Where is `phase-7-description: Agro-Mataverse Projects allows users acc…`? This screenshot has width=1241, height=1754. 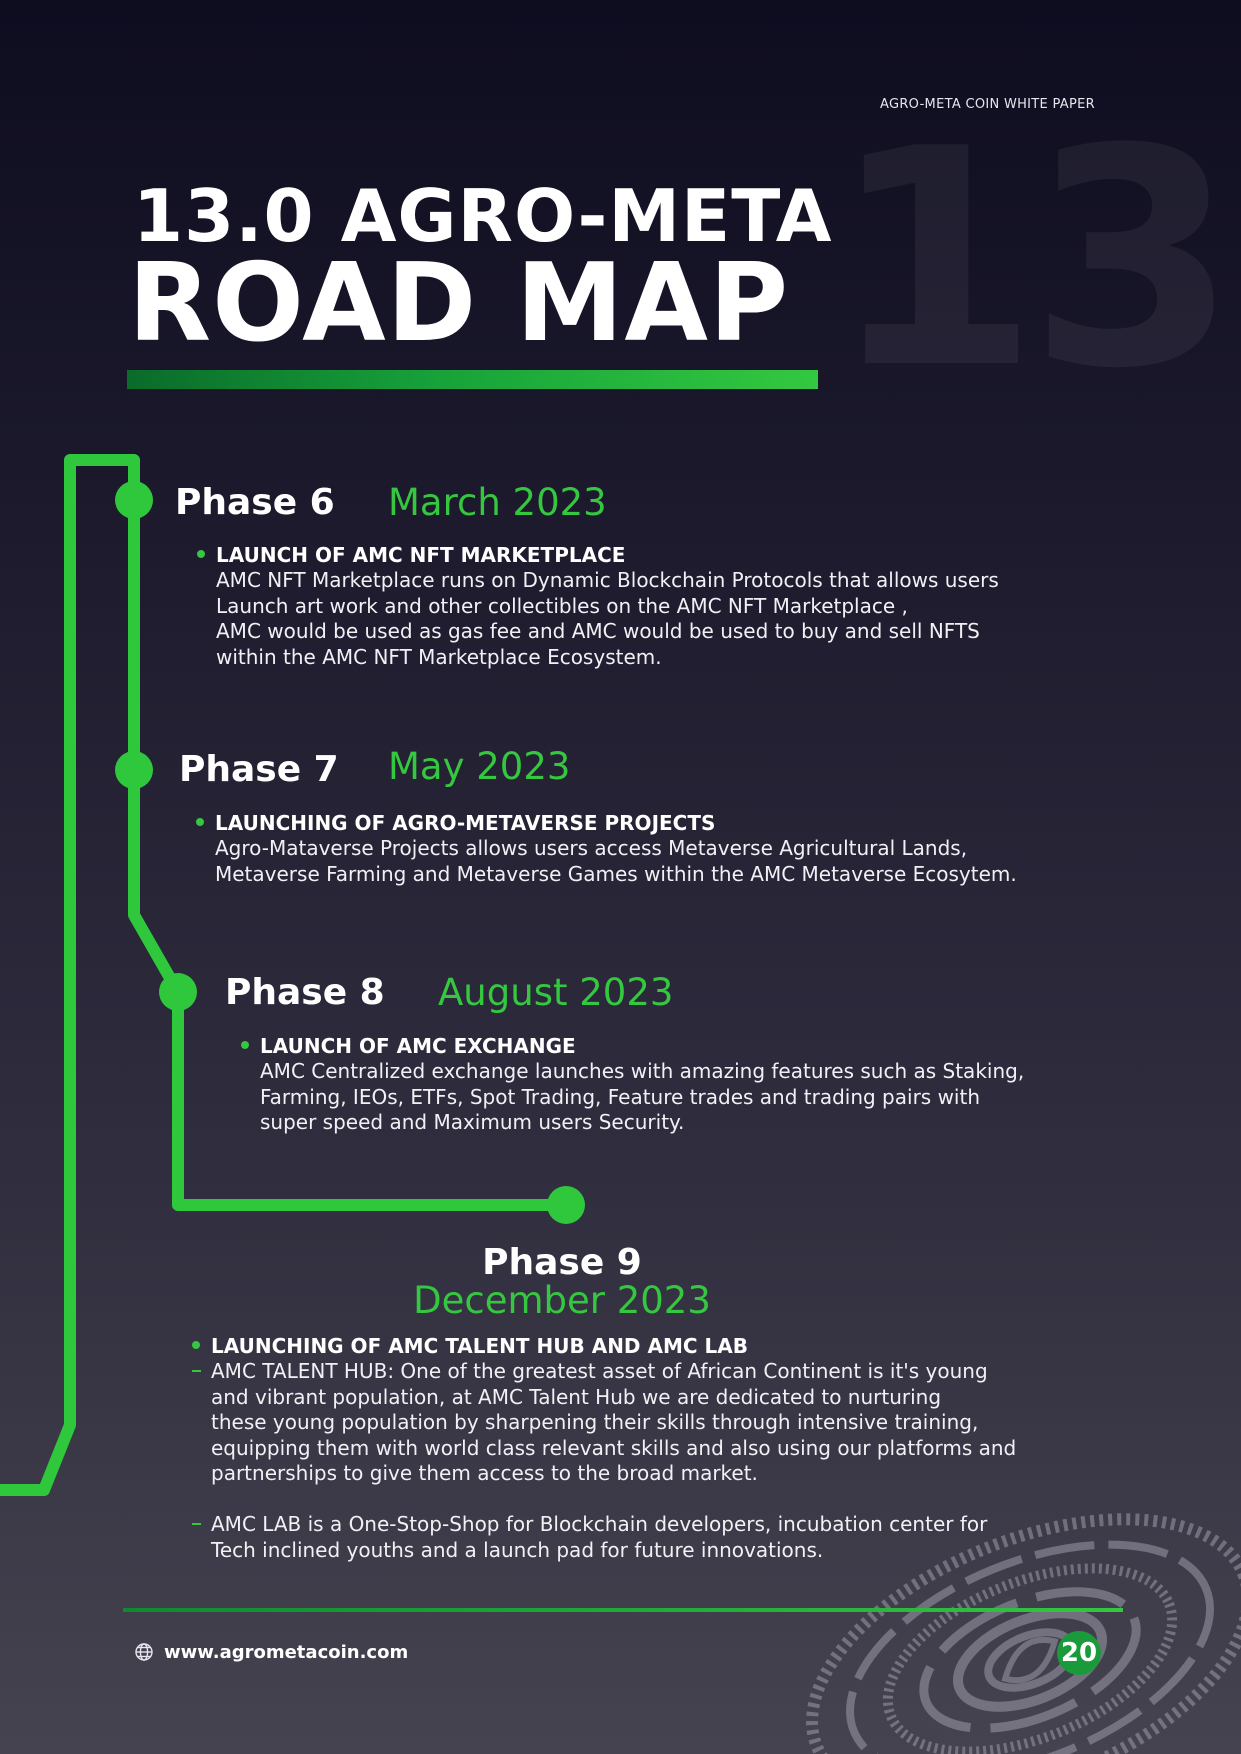 phase-7-description: Agro-Mataverse Projects allows users acc… is located at coordinates (616, 861).